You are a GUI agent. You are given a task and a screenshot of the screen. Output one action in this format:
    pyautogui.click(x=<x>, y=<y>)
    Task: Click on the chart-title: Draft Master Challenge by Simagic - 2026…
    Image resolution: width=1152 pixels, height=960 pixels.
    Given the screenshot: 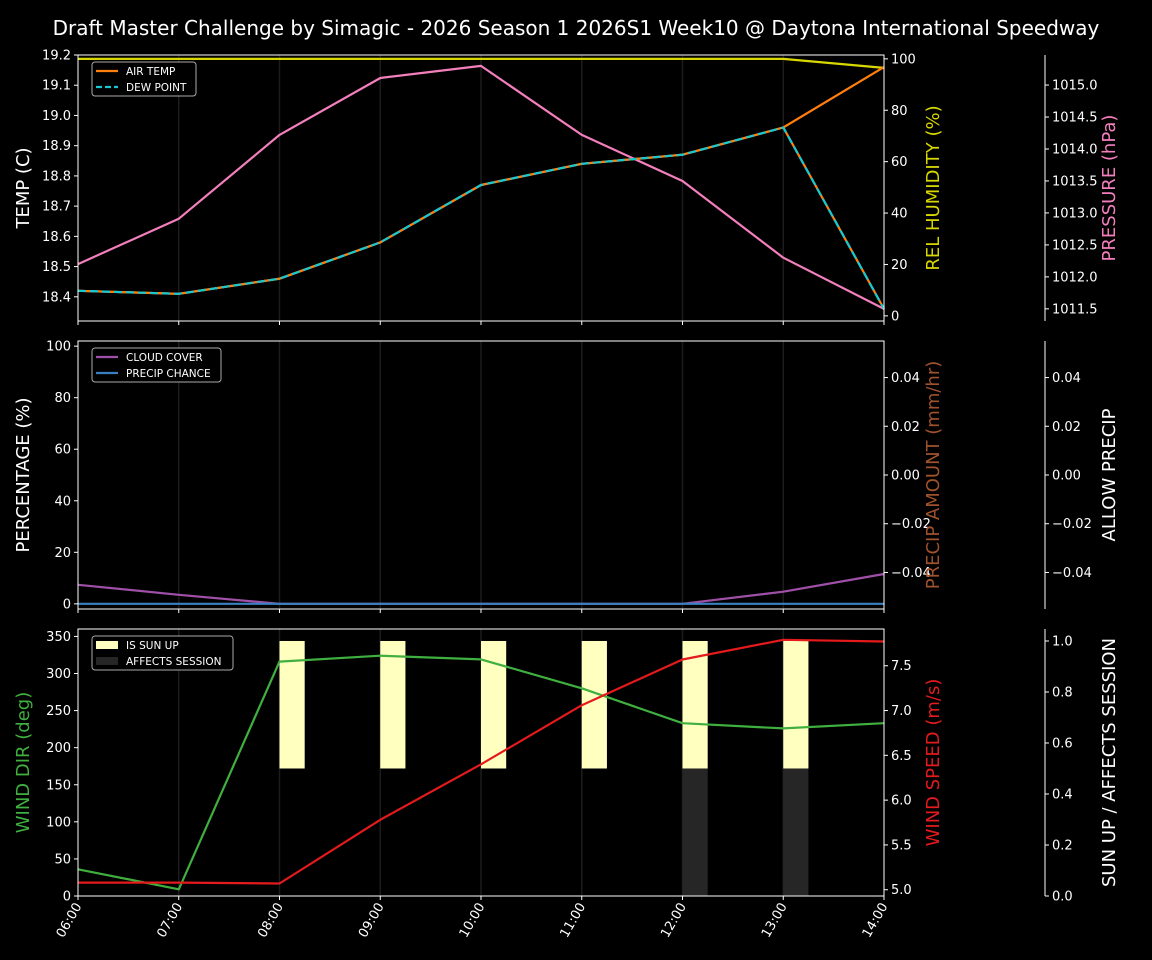 What is the action you would take?
    pyautogui.click(x=576, y=28)
    